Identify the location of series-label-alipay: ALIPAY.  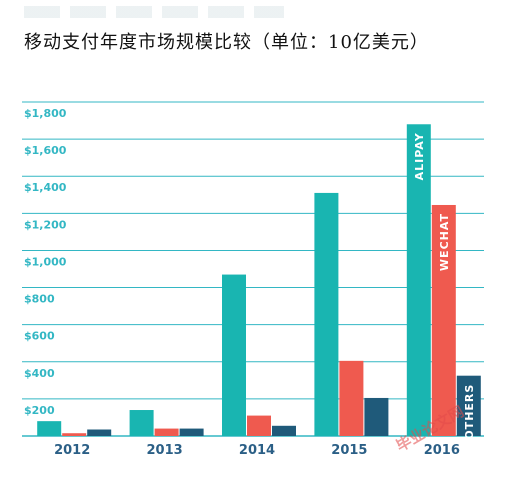
(419, 156).